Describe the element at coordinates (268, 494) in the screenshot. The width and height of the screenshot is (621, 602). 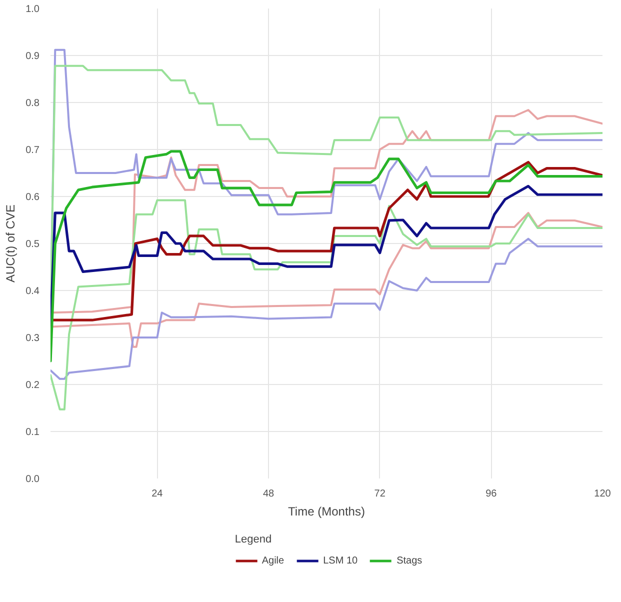
I see `x-tick-label: 48` at that location.